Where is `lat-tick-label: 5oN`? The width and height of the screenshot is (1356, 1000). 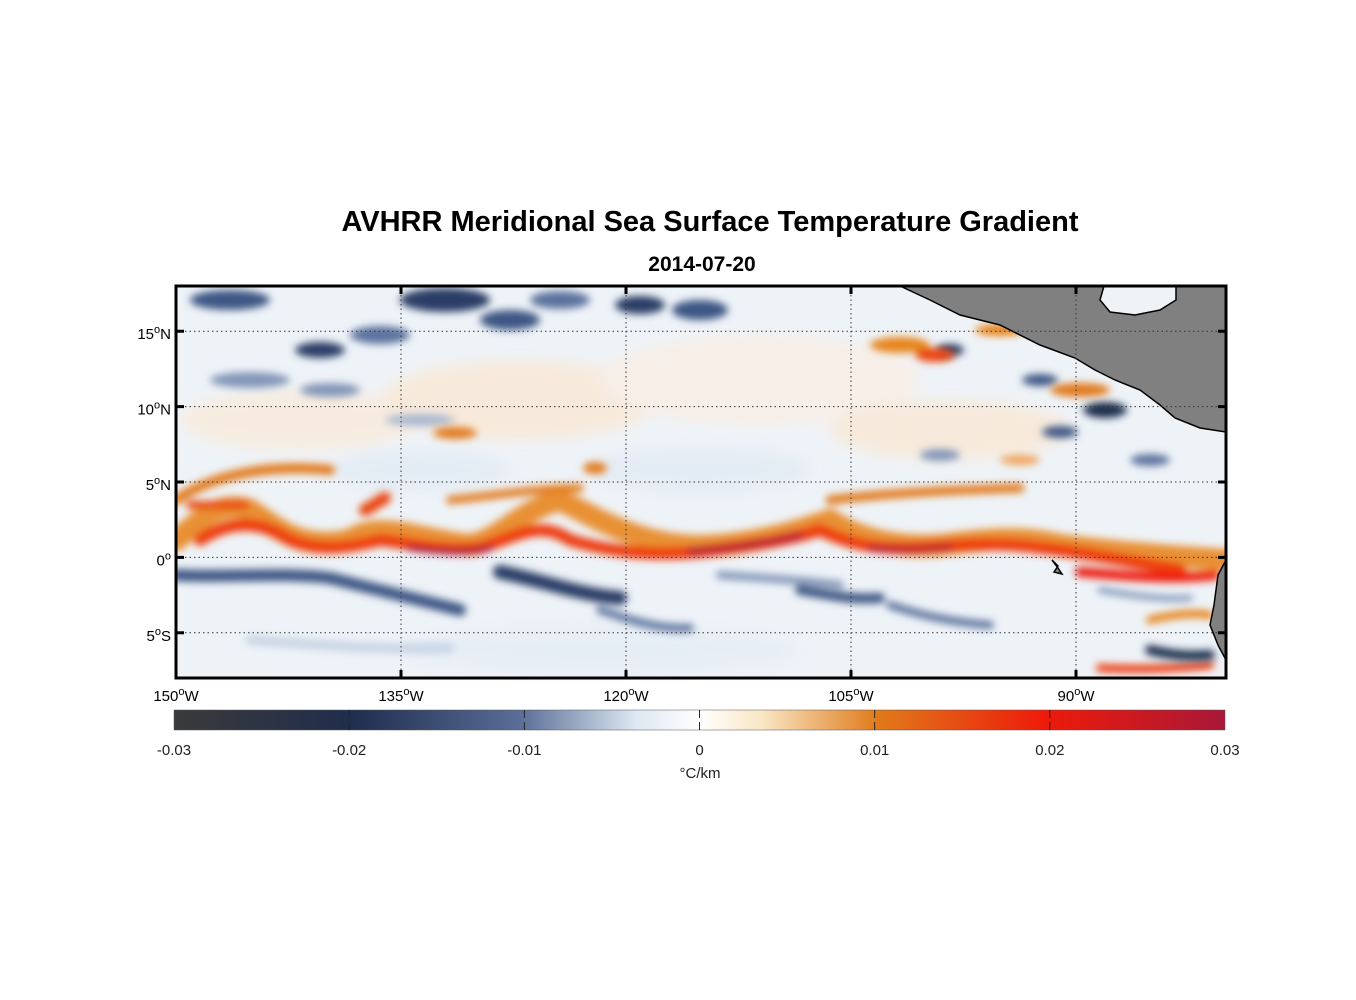 lat-tick-label: 5oN is located at coordinates (158, 484).